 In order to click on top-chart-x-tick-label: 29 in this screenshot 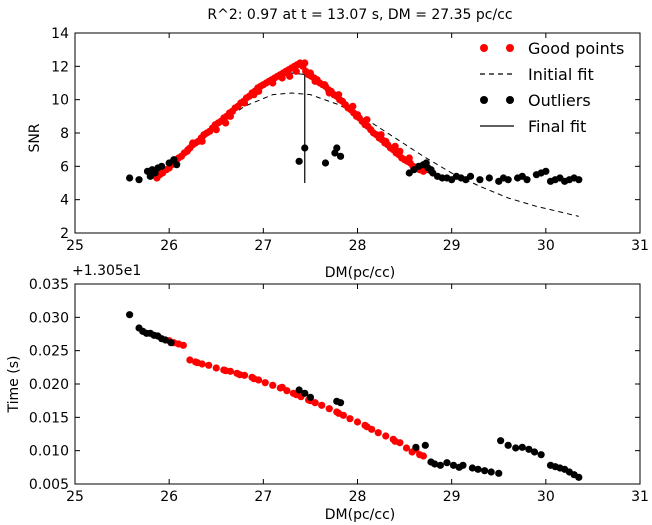, I will do `click(452, 246)`.